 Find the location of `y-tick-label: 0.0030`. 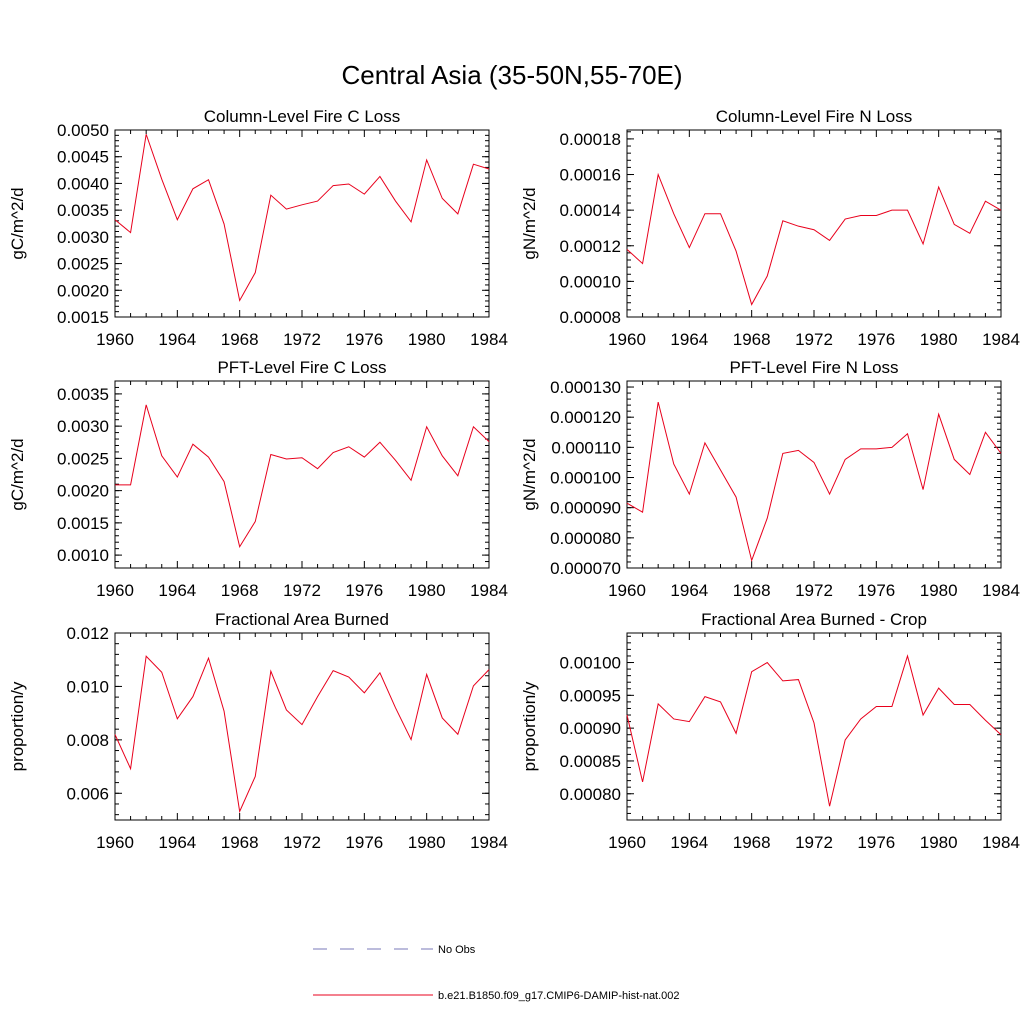

y-tick-label: 0.0030 is located at coordinates (83, 426).